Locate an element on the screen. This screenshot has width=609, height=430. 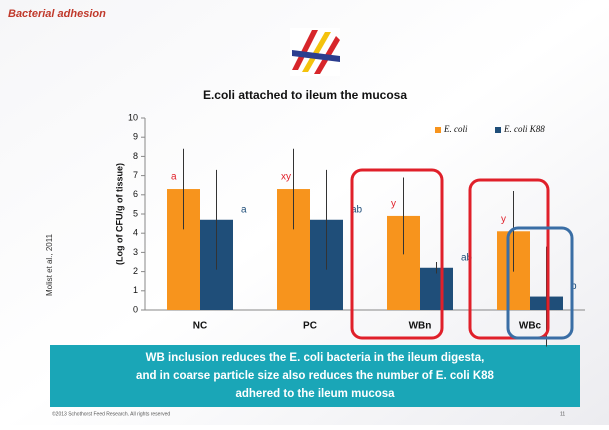
conclusion-box is located at coordinates (315, 376).